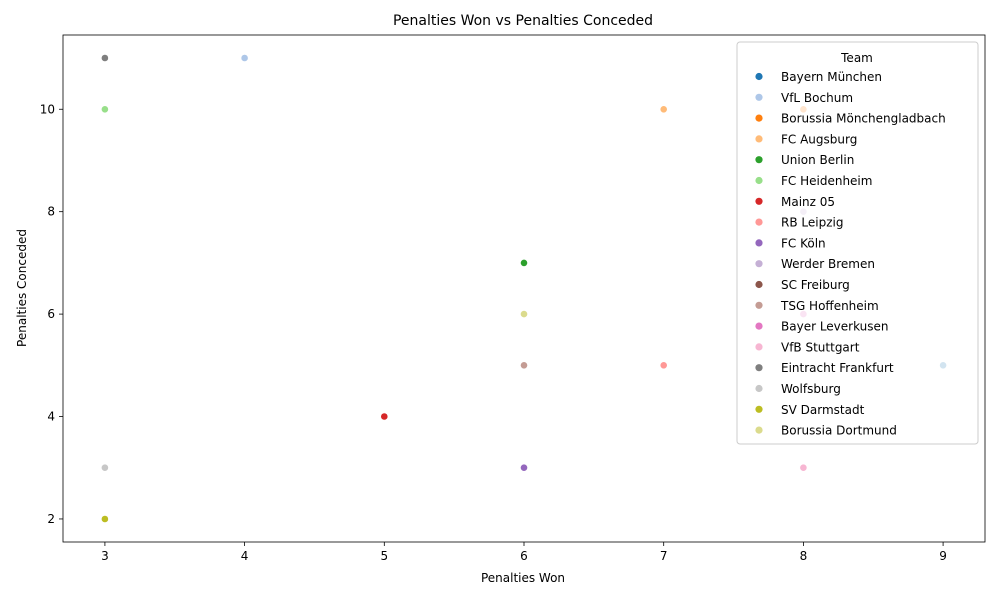  I want to click on legend-title: Team, so click(856, 58).